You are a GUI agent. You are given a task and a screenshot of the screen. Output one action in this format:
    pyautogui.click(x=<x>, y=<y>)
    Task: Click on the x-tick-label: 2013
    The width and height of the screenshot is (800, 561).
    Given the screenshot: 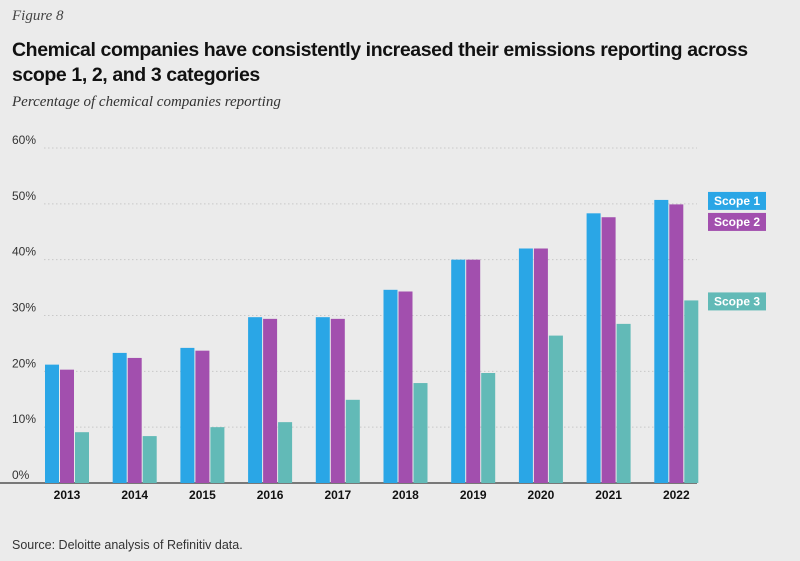 What is the action you would take?
    pyautogui.click(x=67, y=495)
    